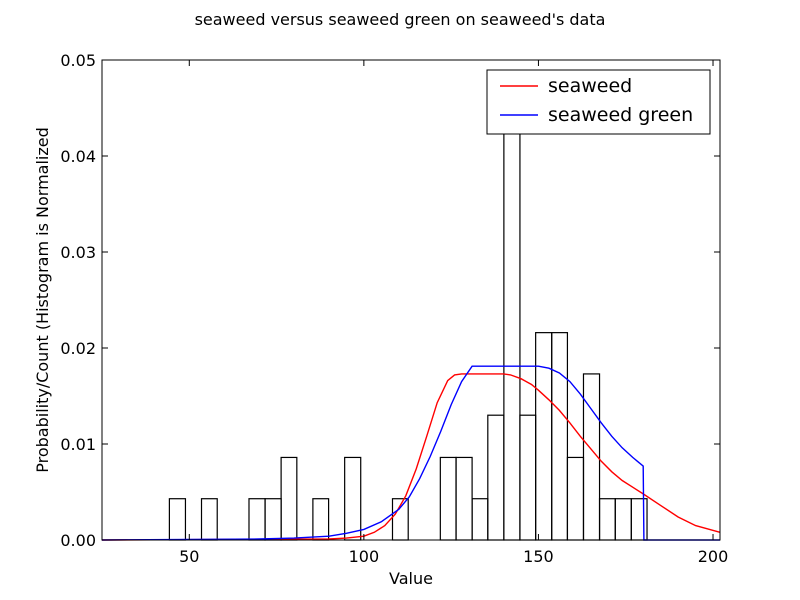  Describe the element at coordinates (78, 348) in the screenshot. I see `y-tick-label: 0.02` at that location.